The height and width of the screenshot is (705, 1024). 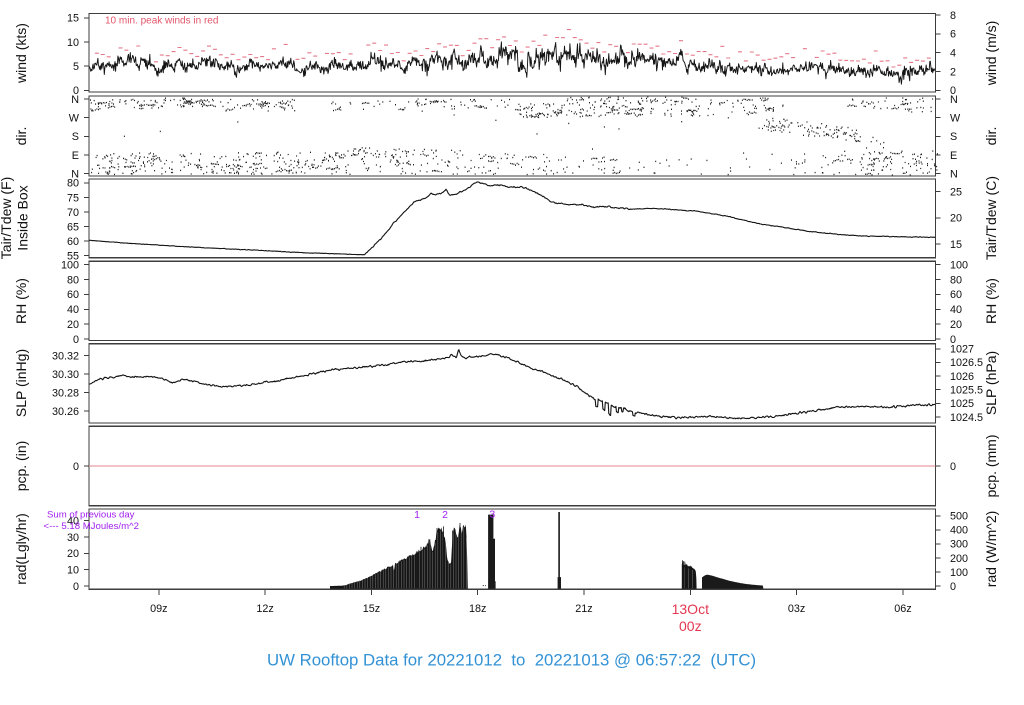 I want to click on svg-text: 8, so click(x=953, y=16).